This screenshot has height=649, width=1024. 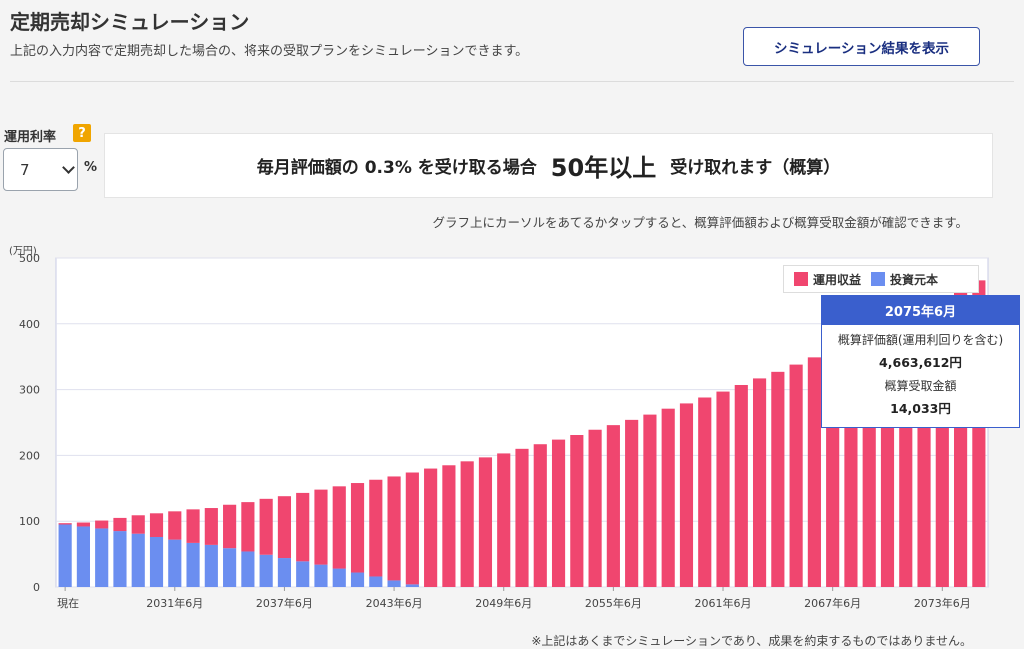 I want to click on tooltip-value-valuation: 4,663,612円, so click(x=920, y=362).